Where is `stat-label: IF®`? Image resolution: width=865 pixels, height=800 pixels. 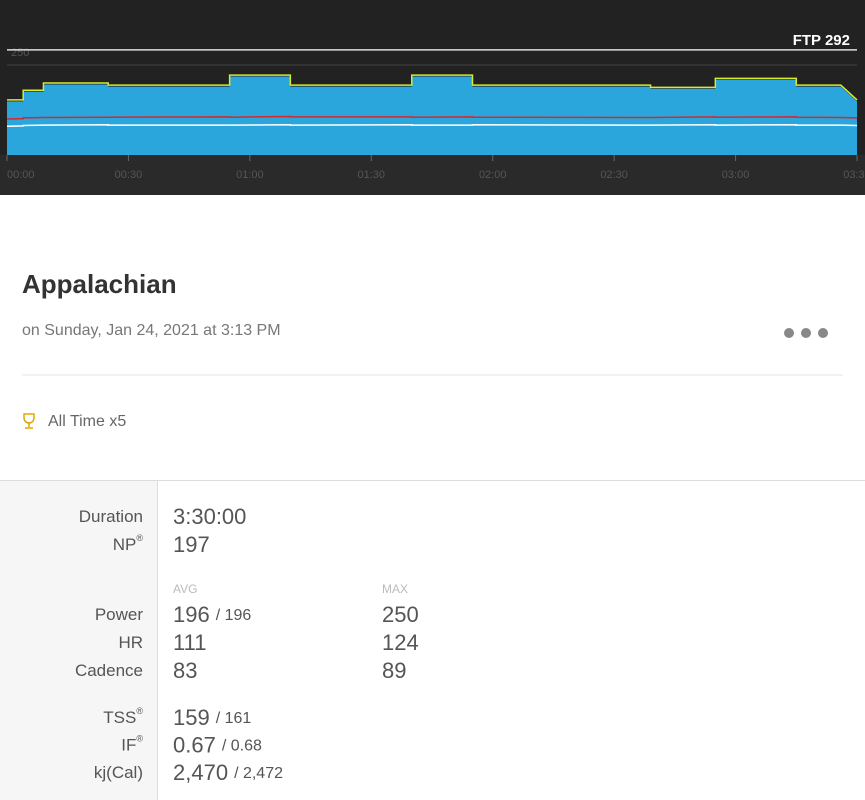
stat-label: IF® is located at coordinates (132, 744).